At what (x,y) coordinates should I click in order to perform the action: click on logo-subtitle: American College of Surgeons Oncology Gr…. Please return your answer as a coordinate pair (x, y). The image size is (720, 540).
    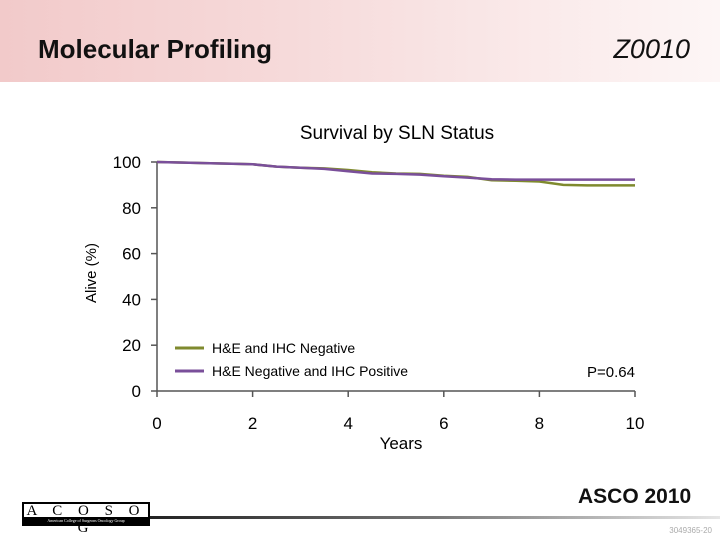
    Looking at the image, I should click on (86, 520).